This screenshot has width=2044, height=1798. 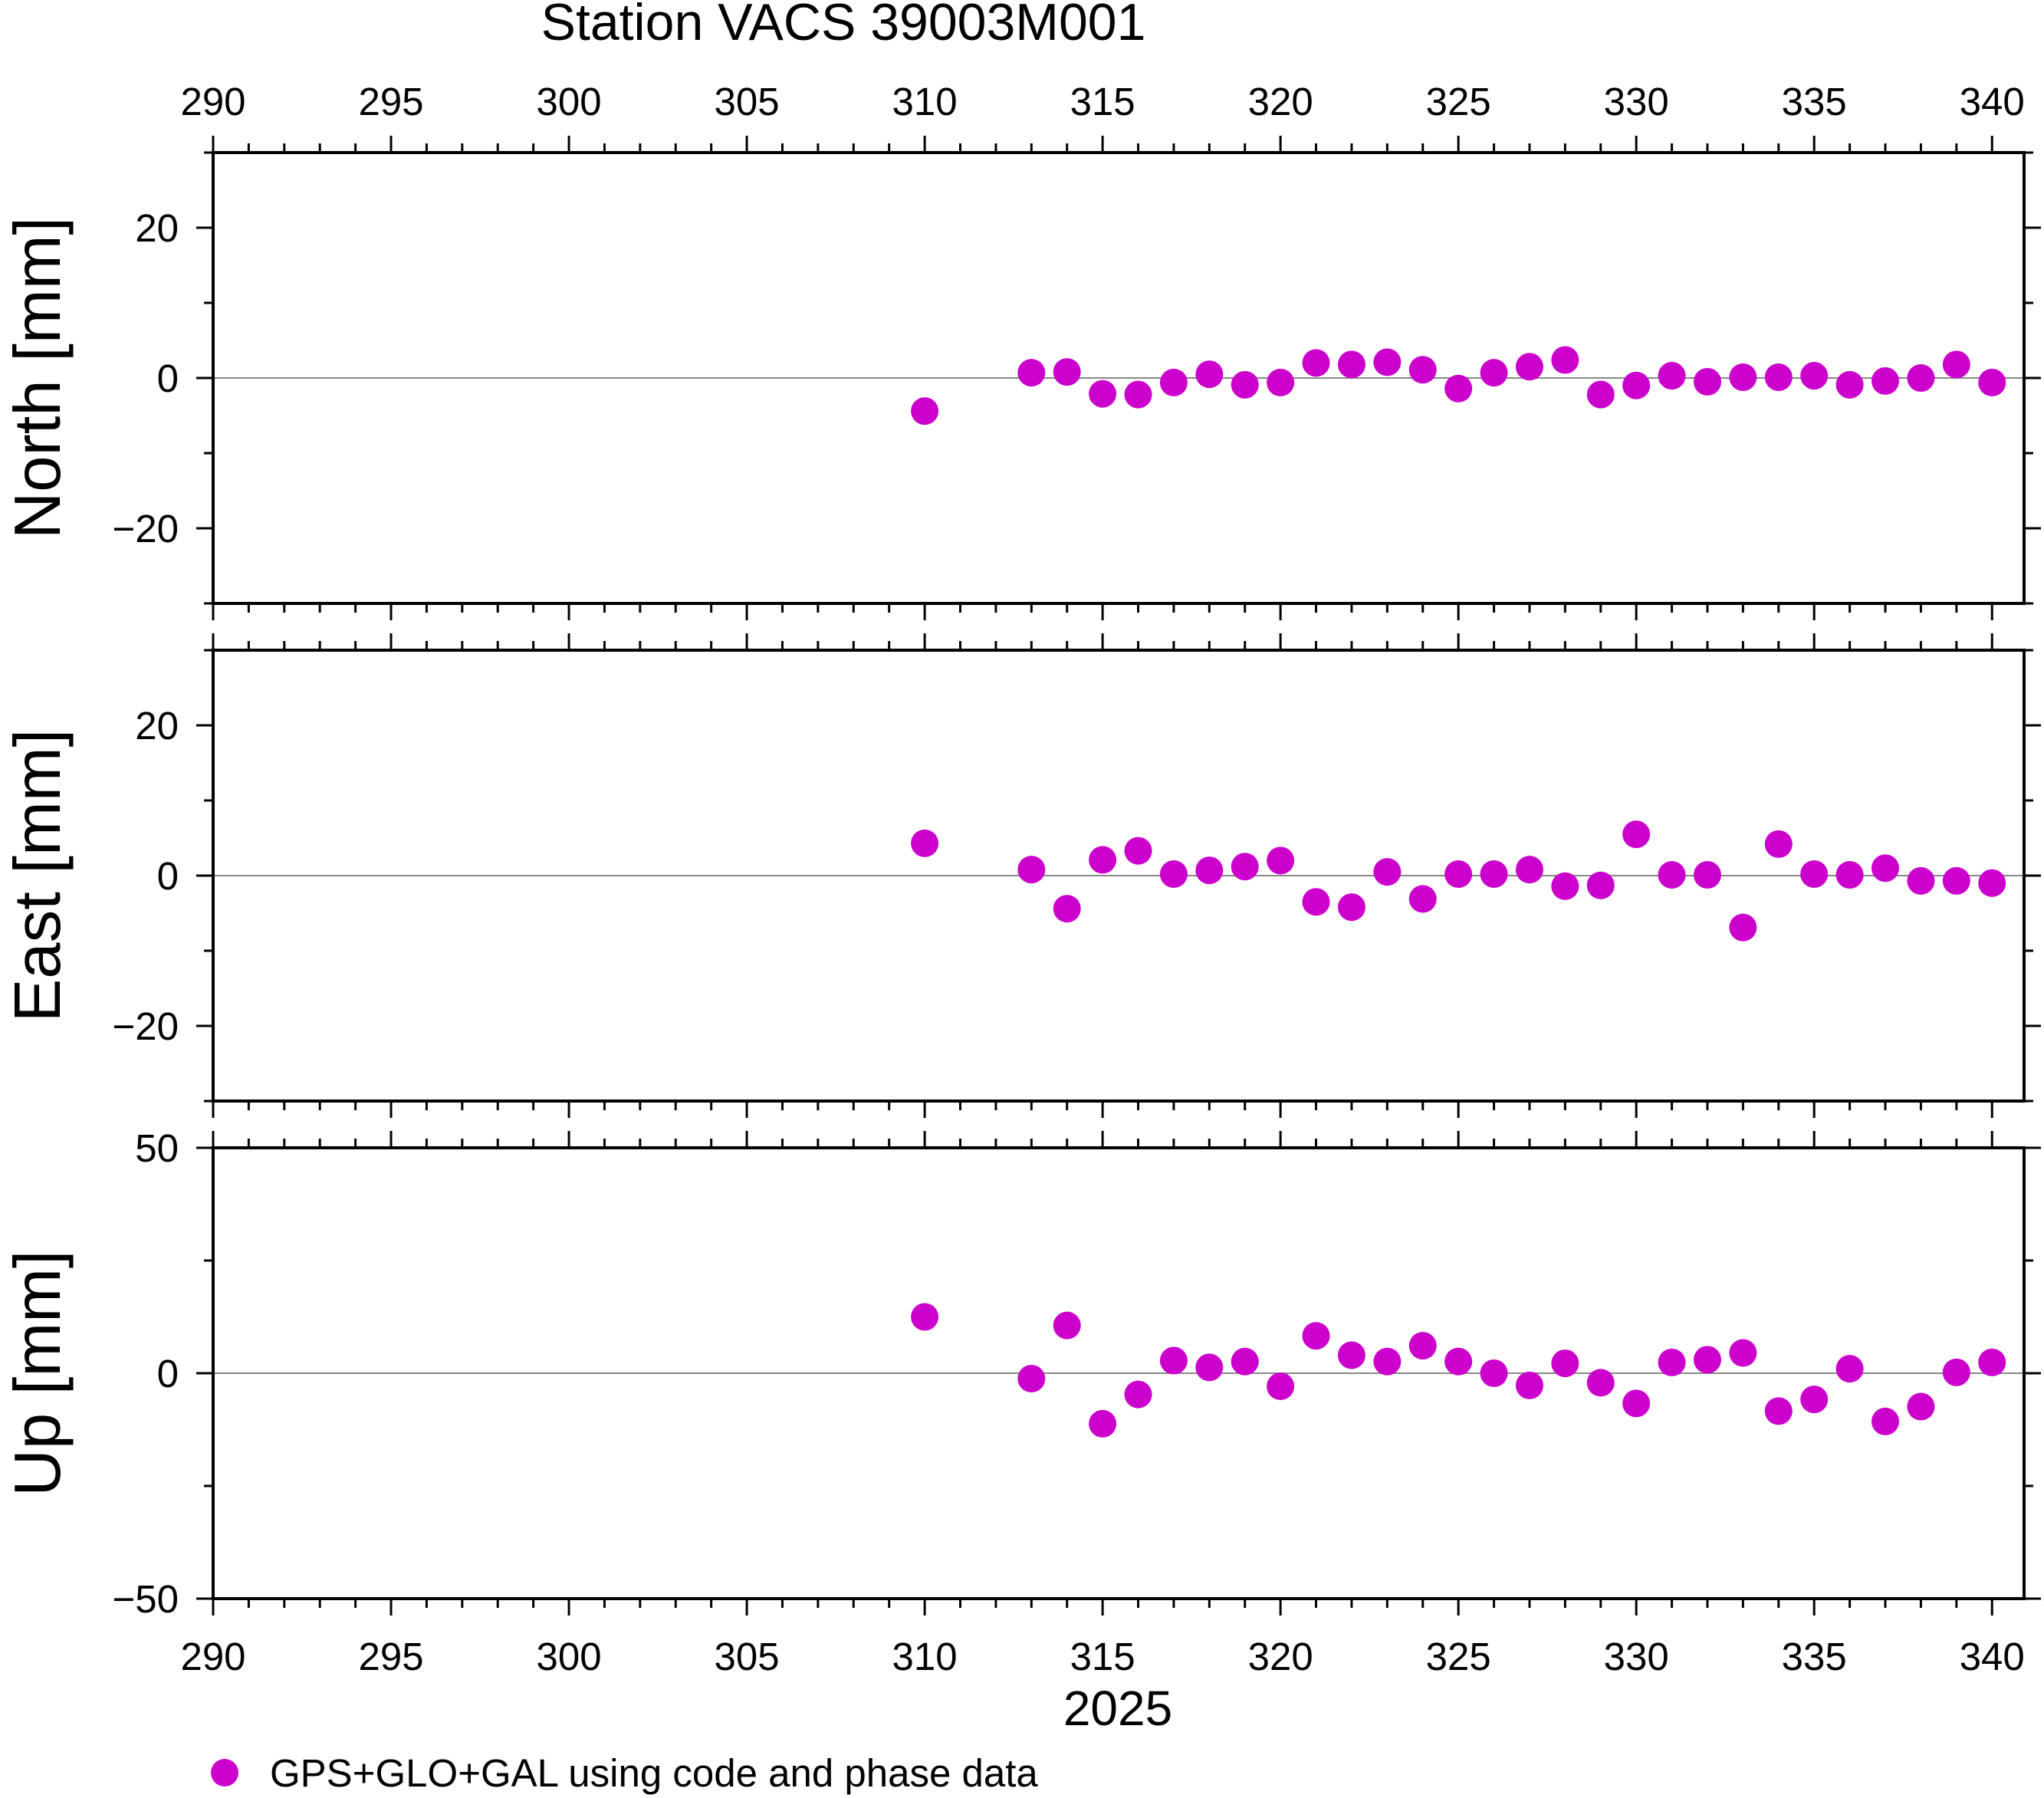 What do you see at coordinates (38, 378) in the screenshot?
I see `y-axis-title: North [mm]` at bounding box center [38, 378].